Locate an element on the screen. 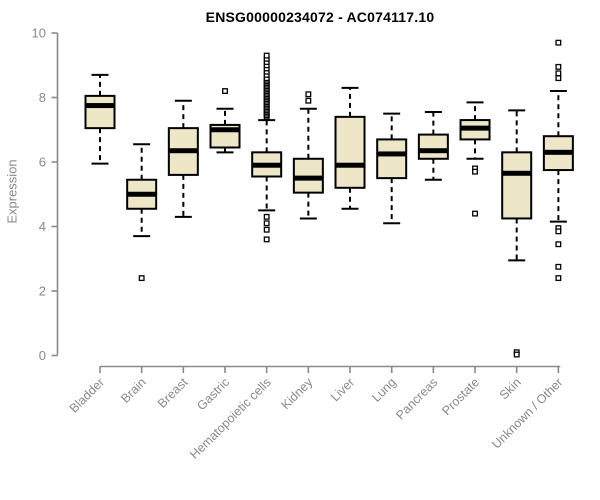 This screenshot has width=600, height=500. x-tick-label: Prostate is located at coordinates (460, 396).